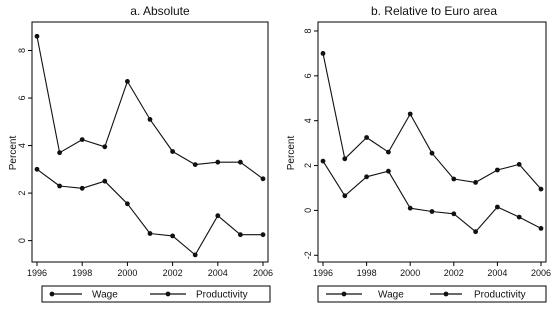 The height and width of the screenshot is (336, 553). What do you see at coordinates (156, 294) in the screenshot?
I see `panel-a-legend: Wage Productivity` at bounding box center [156, 294].